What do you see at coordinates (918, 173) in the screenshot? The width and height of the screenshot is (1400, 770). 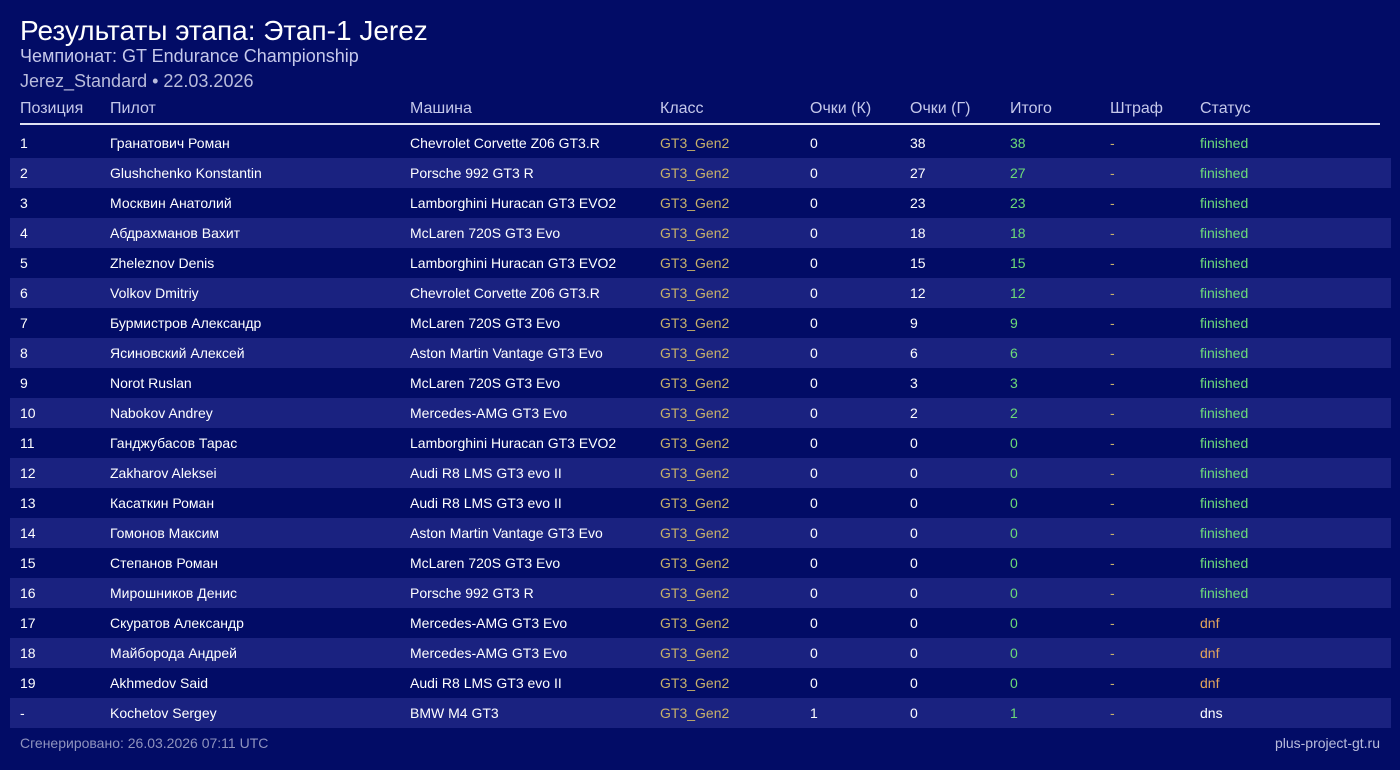 I see `cell-race-points: 27` at bounding box center [918, 173].